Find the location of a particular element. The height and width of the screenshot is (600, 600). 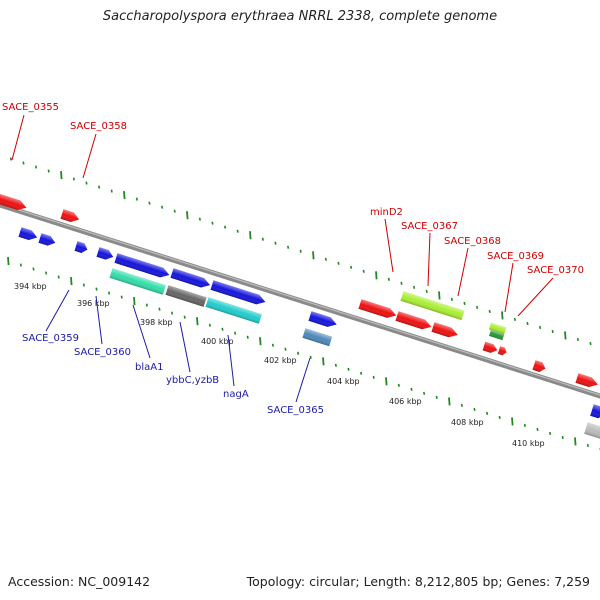

gene-label: SACE_0370 is located at coordinates (555, 270).